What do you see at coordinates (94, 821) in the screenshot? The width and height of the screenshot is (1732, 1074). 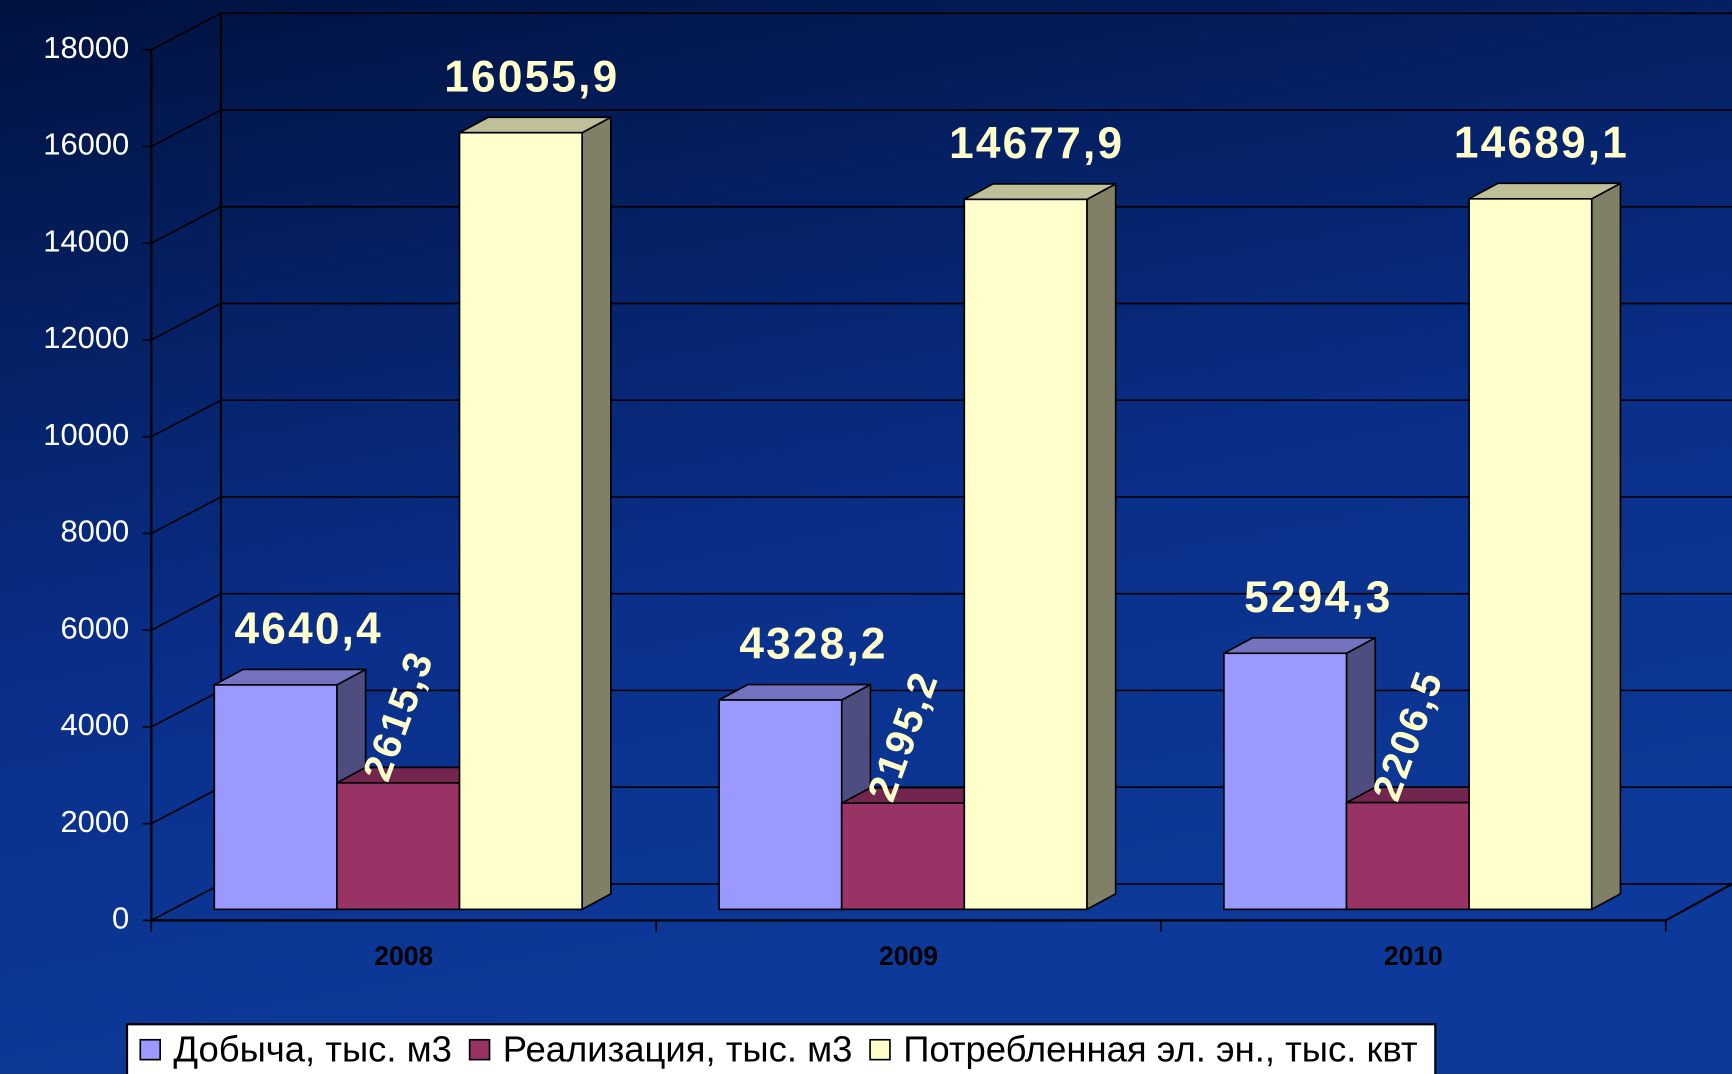 I see `y-tick-label: 2000` at bounding box center [94, 821].